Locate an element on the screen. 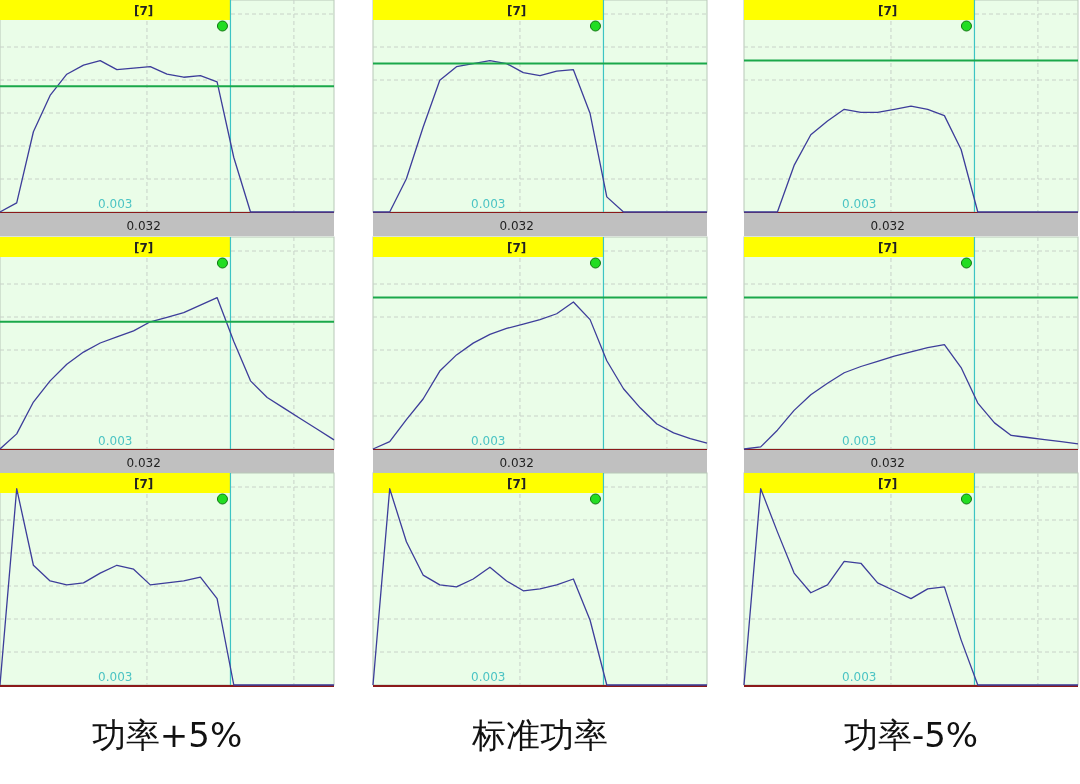 This screenshot has height=784, width=1080. x-axis-title: 标准功率 is located at coordinates (539, 735).